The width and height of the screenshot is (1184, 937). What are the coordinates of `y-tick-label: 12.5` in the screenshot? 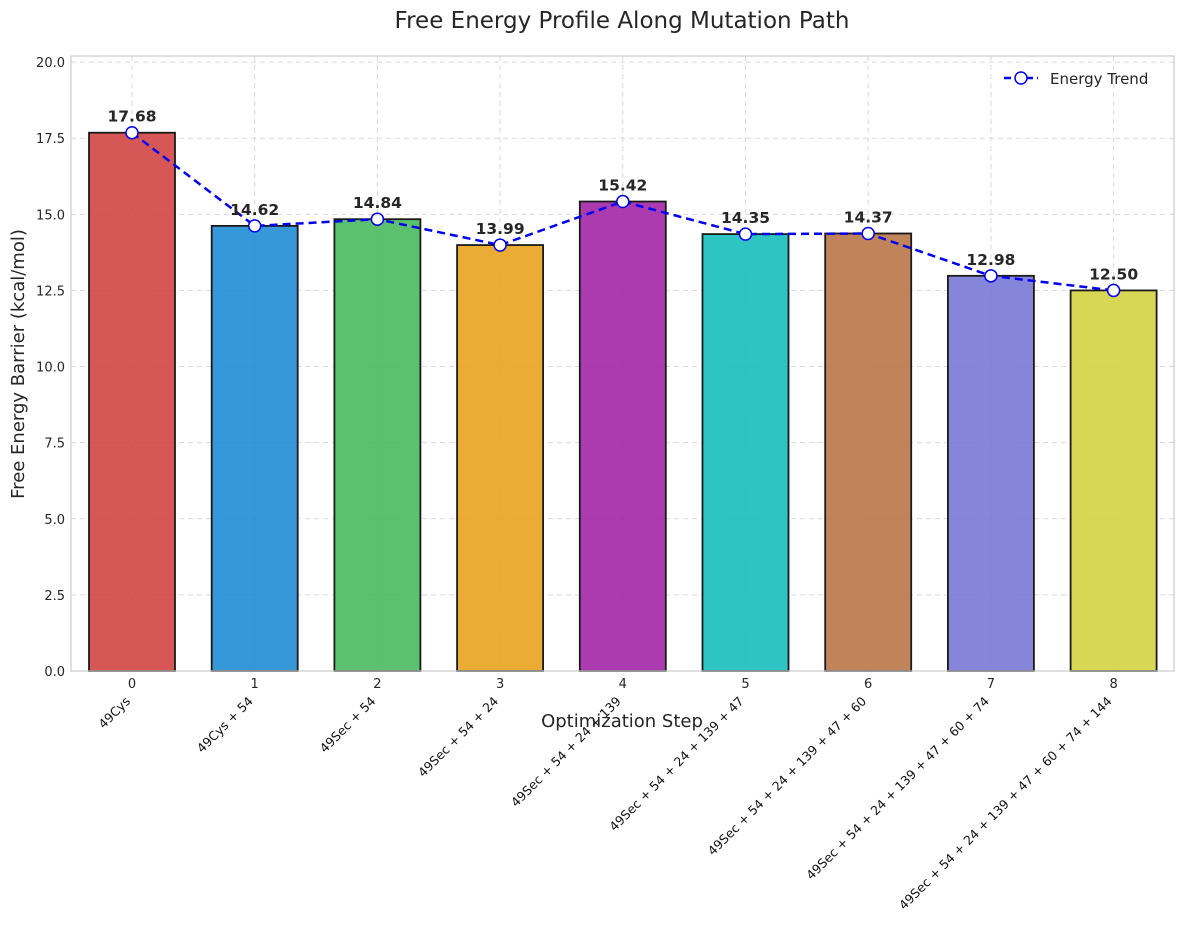 It's located at (50, 291).